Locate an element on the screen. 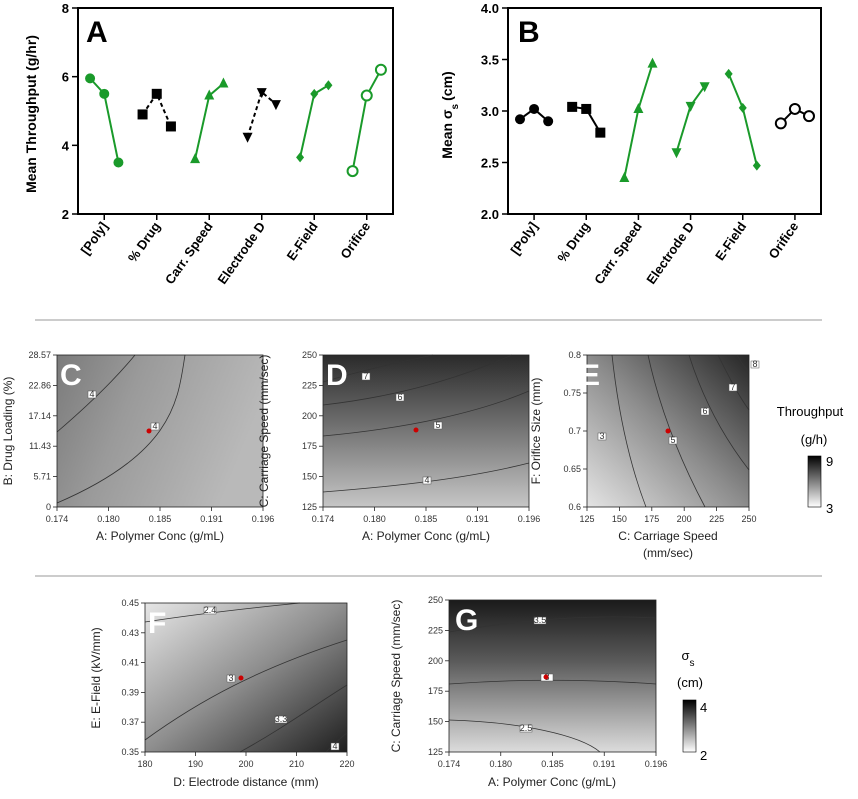 The height and width of the screenshot is (799, 858). panel-letter-g: G is located at coordinates (466, 620).